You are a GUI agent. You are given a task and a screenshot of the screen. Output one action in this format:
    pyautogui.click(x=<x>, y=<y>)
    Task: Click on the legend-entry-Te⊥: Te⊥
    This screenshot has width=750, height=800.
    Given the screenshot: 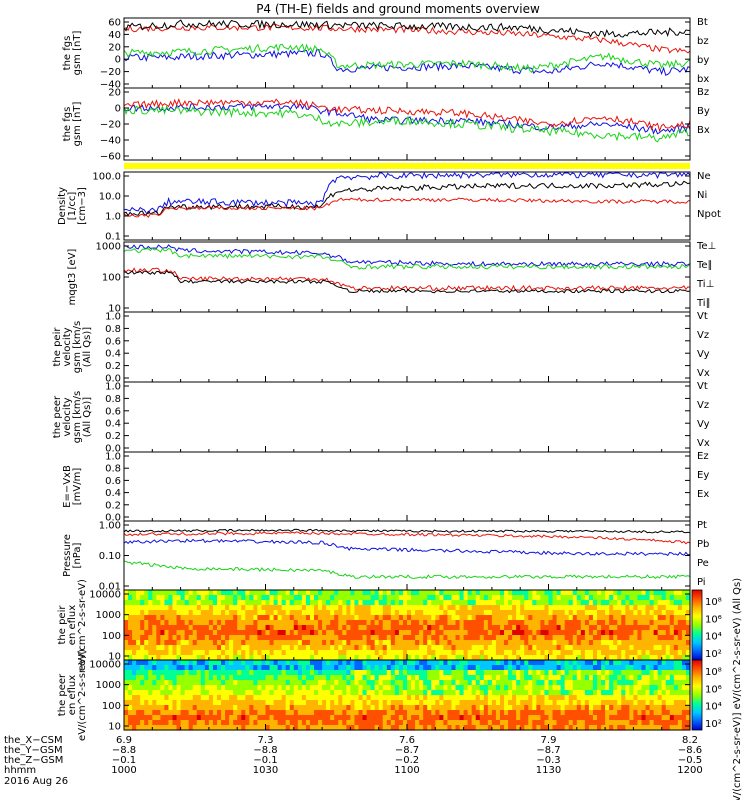 What is the action you would take?
    pyautogui.click(x=706, y=246)
    